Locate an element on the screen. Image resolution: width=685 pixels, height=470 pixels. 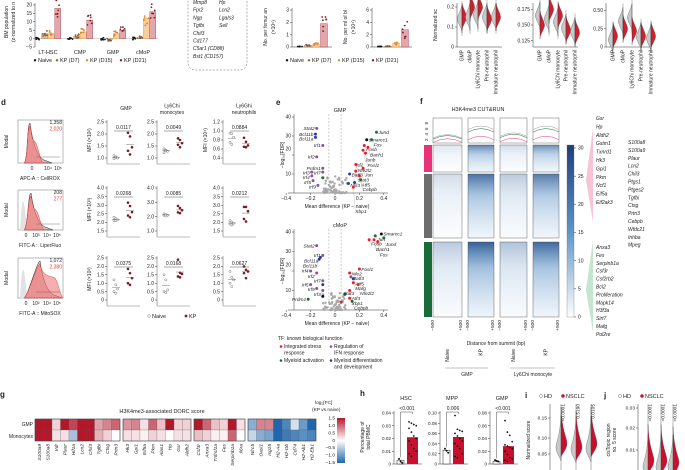
category-label: LT-HSC is located at coordinates (47, 53).